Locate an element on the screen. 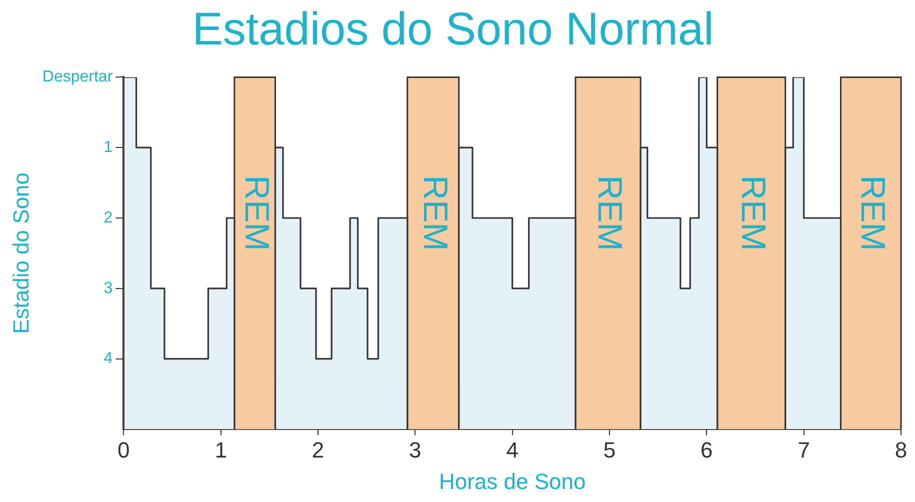 The height and width of the screenshot is (502, 915). chart-title: Estadios do Sono Normal is located at coordinates (453, 28).